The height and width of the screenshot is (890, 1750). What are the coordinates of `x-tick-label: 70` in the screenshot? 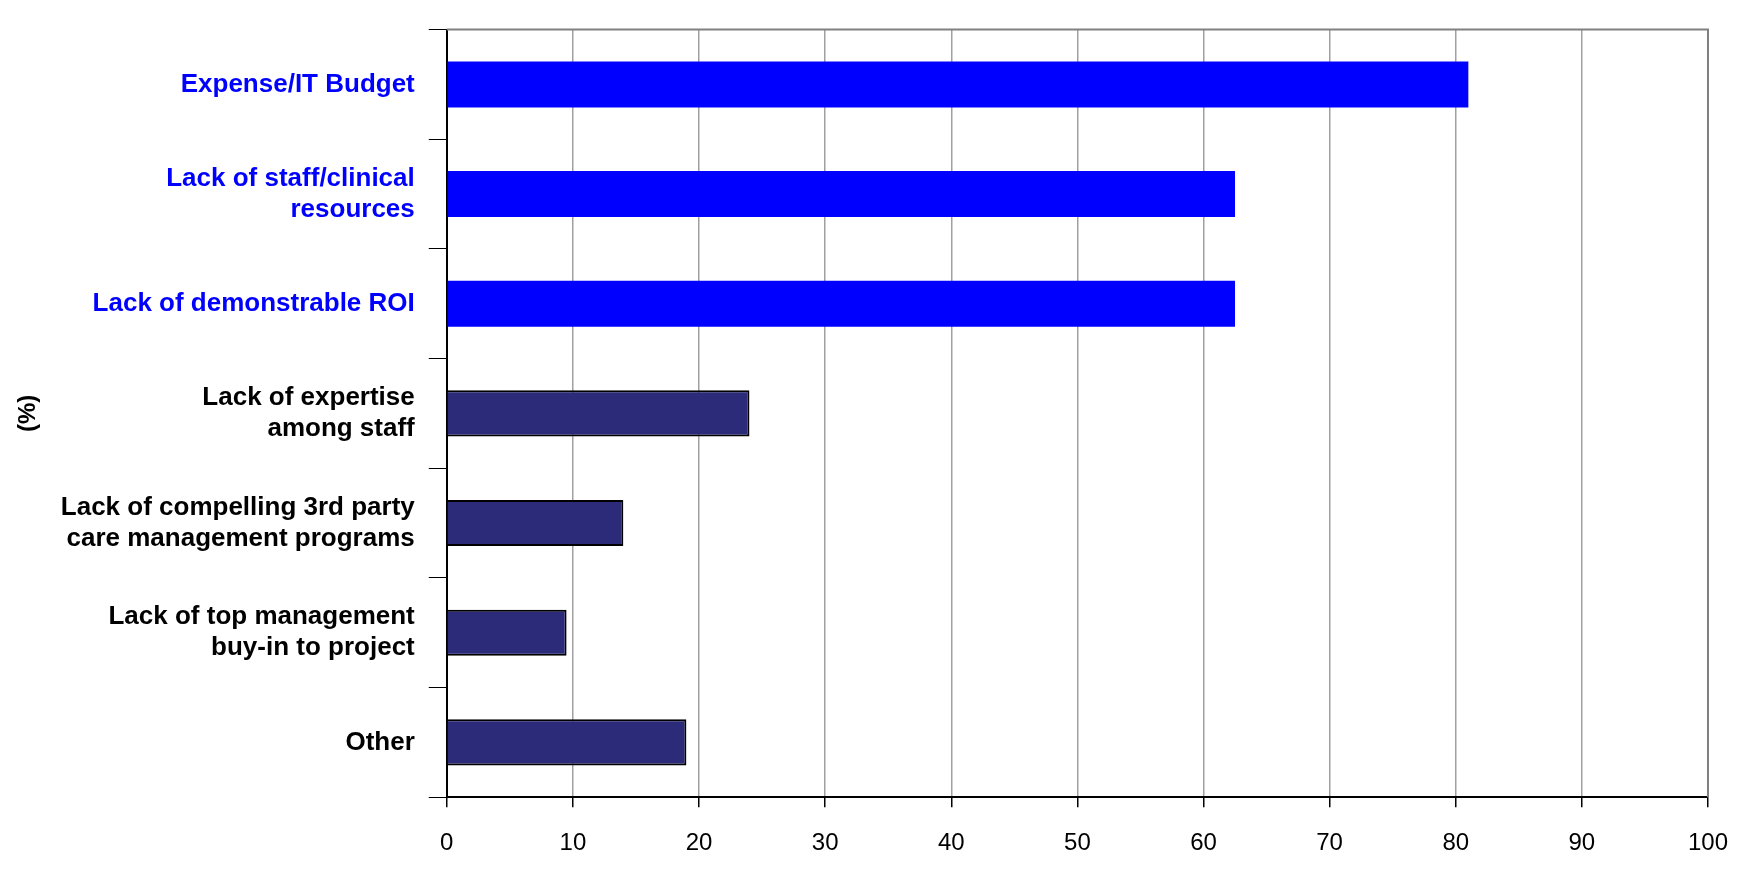 It's located at (1329, 842).